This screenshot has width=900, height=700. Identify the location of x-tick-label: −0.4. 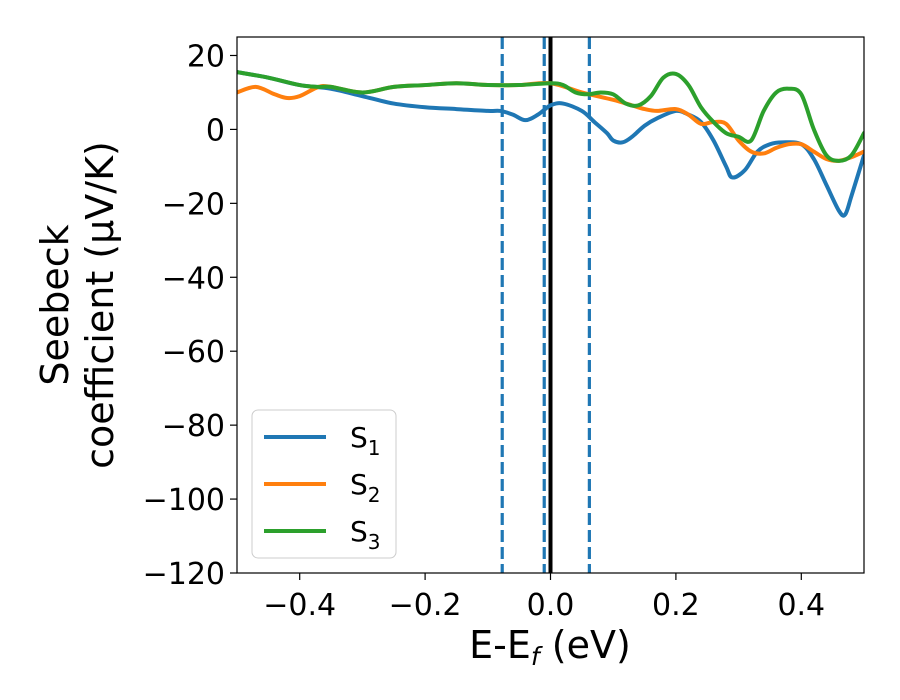
(299, 605).